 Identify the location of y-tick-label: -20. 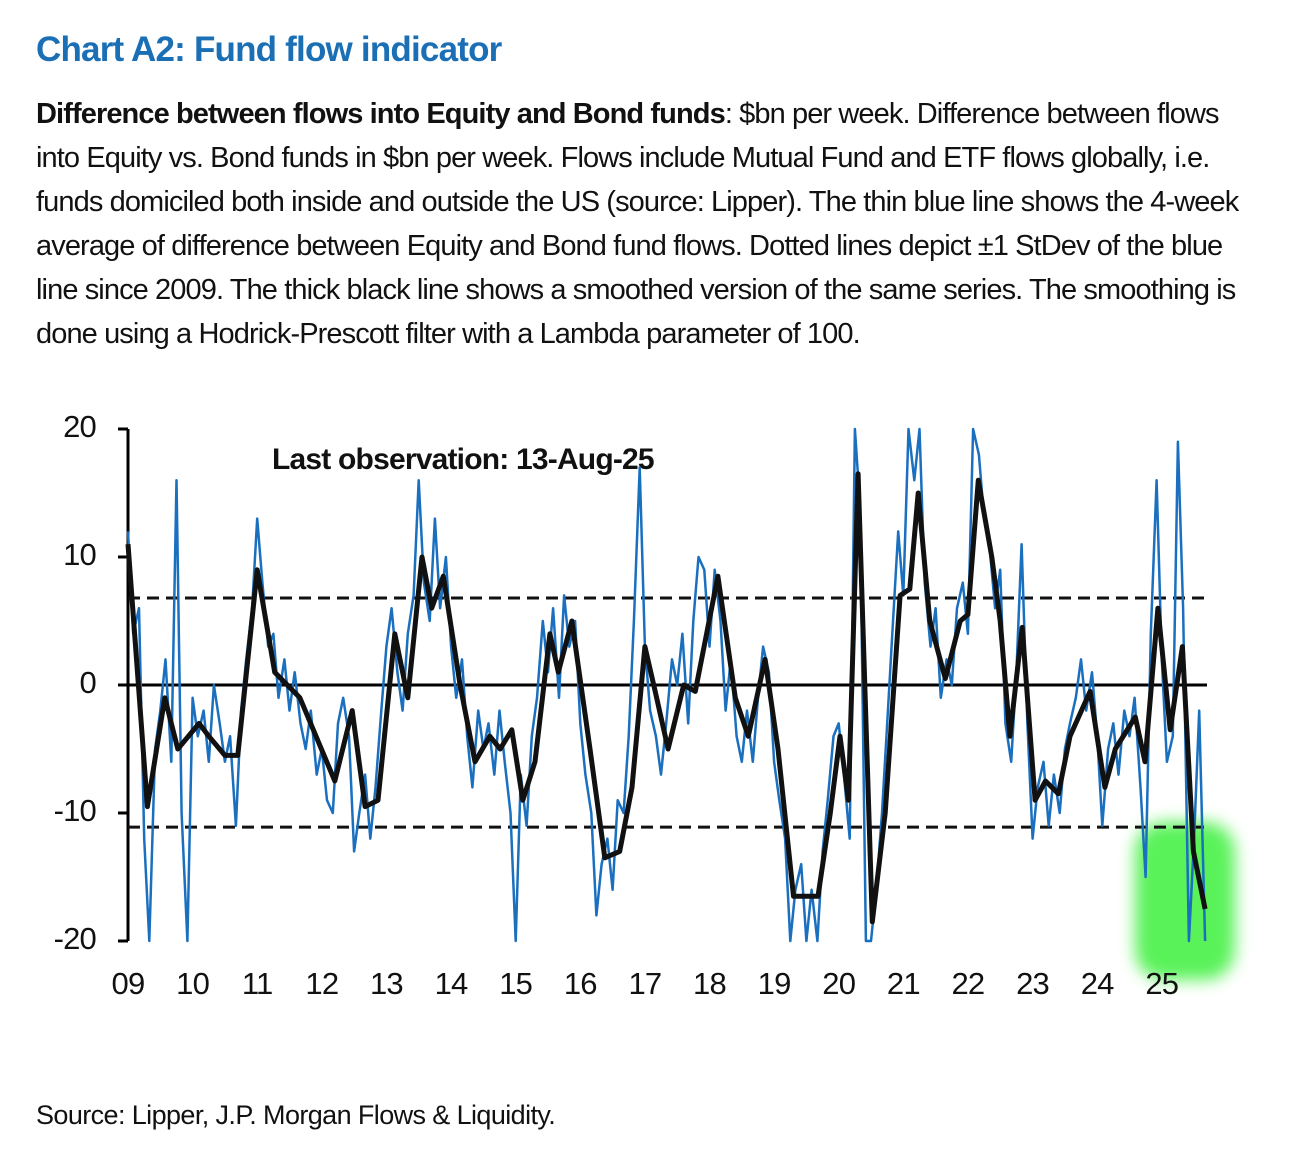
(75, 938).